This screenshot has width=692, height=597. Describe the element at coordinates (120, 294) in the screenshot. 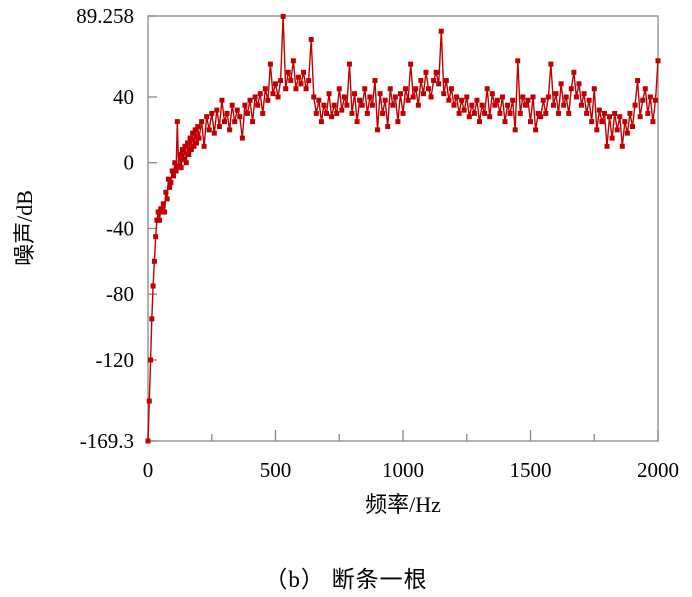

I see `y-tick-label: -80` at that location.